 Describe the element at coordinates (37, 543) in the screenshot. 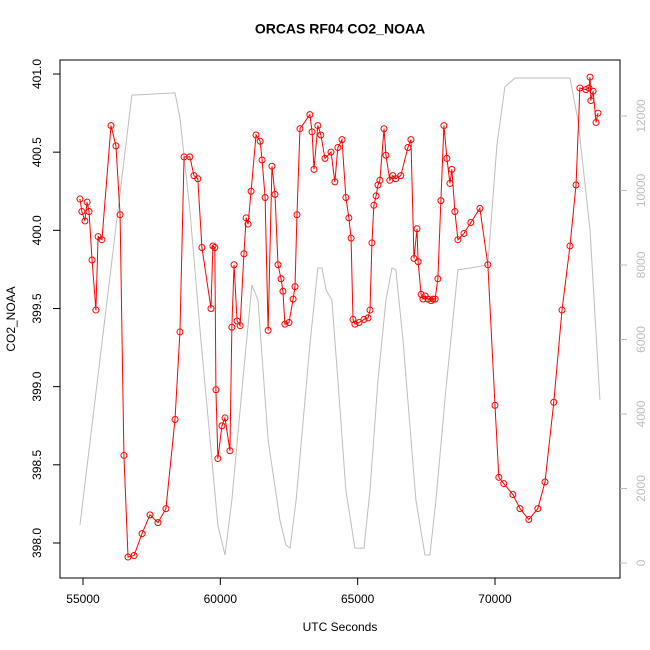

I see `y-tick-label: 398.0` at that location.